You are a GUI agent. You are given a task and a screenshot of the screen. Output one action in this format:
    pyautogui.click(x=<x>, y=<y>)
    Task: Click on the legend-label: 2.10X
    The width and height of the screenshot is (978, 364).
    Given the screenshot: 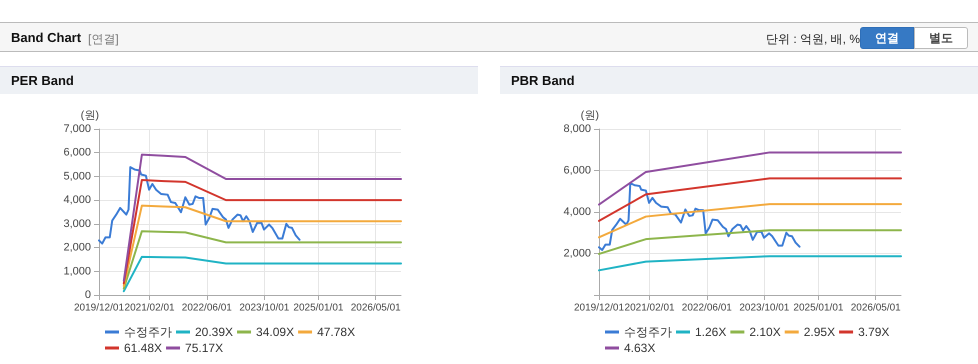 What is the action you would take?
    pyautogui.click(x=765, y=332)
    